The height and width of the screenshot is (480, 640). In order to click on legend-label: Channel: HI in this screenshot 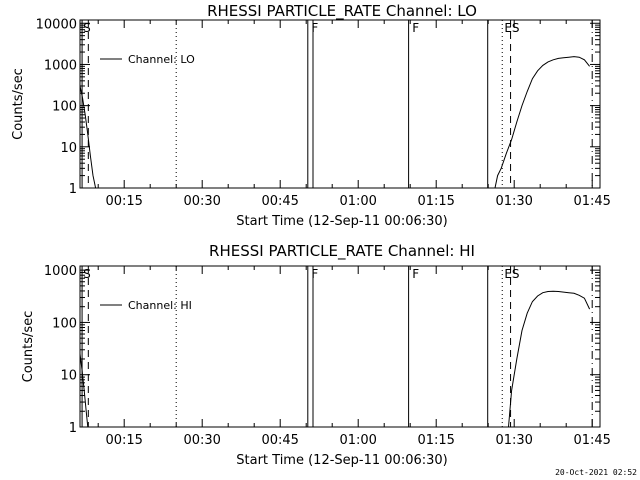, I will do `click(160, 305)`.